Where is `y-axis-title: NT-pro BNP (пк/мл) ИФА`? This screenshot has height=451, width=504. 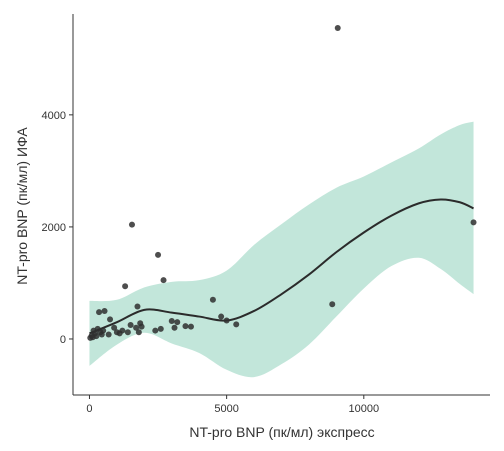 y-axis-title: NT-pro BNP (пк/мл) ИФА is located at coordinates (22, 206).